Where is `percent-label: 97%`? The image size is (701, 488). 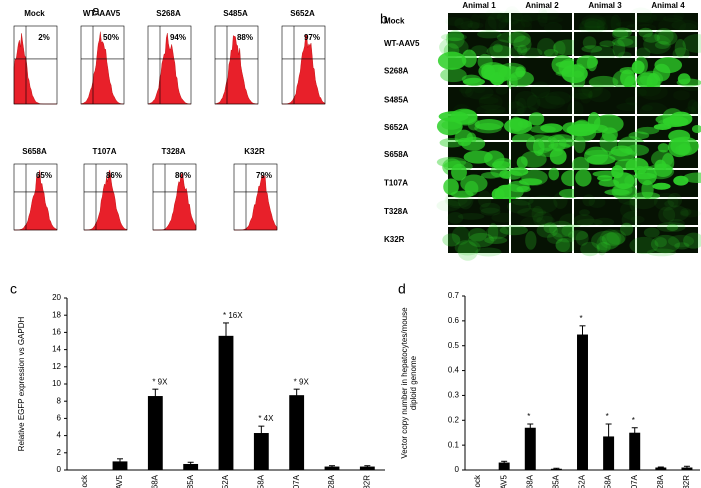 percent-label: 97% is located at coordinates (312, 37).